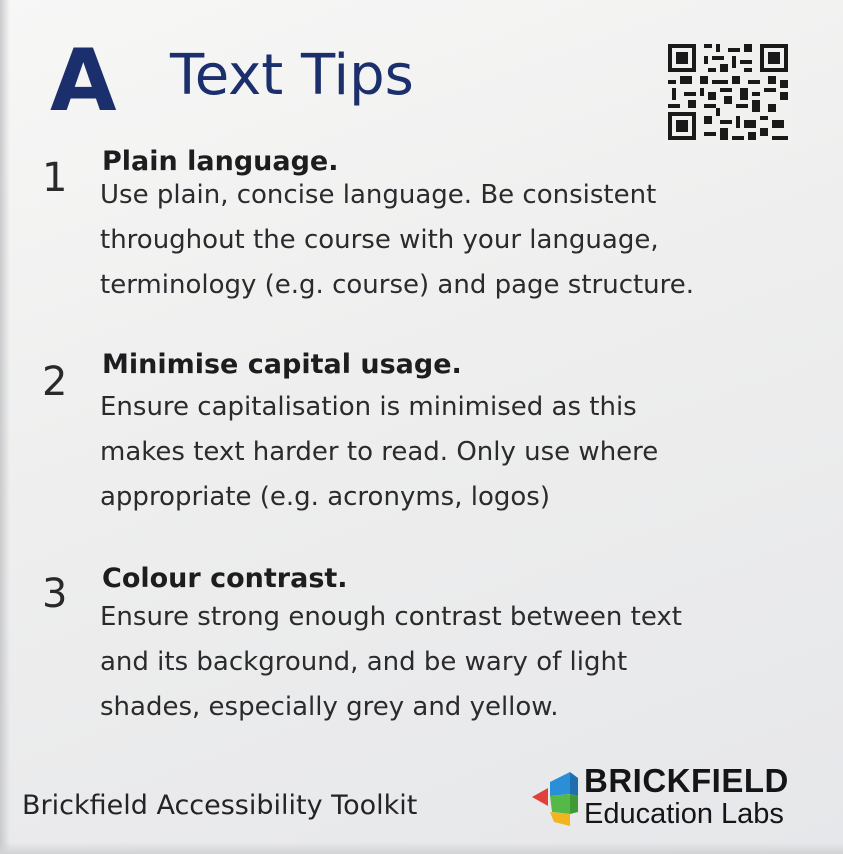  I want to click on brickfield-logo-icon, so click(555, 799).